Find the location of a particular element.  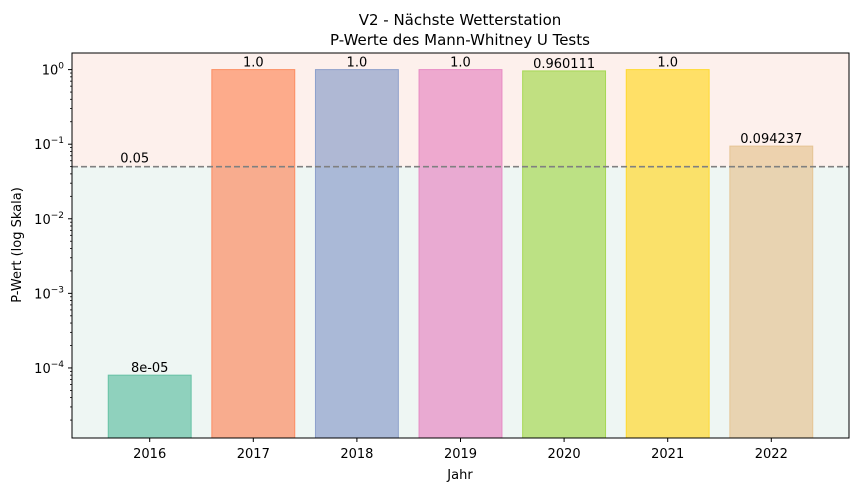

bar-2017 is located at coordinates (253, 254).